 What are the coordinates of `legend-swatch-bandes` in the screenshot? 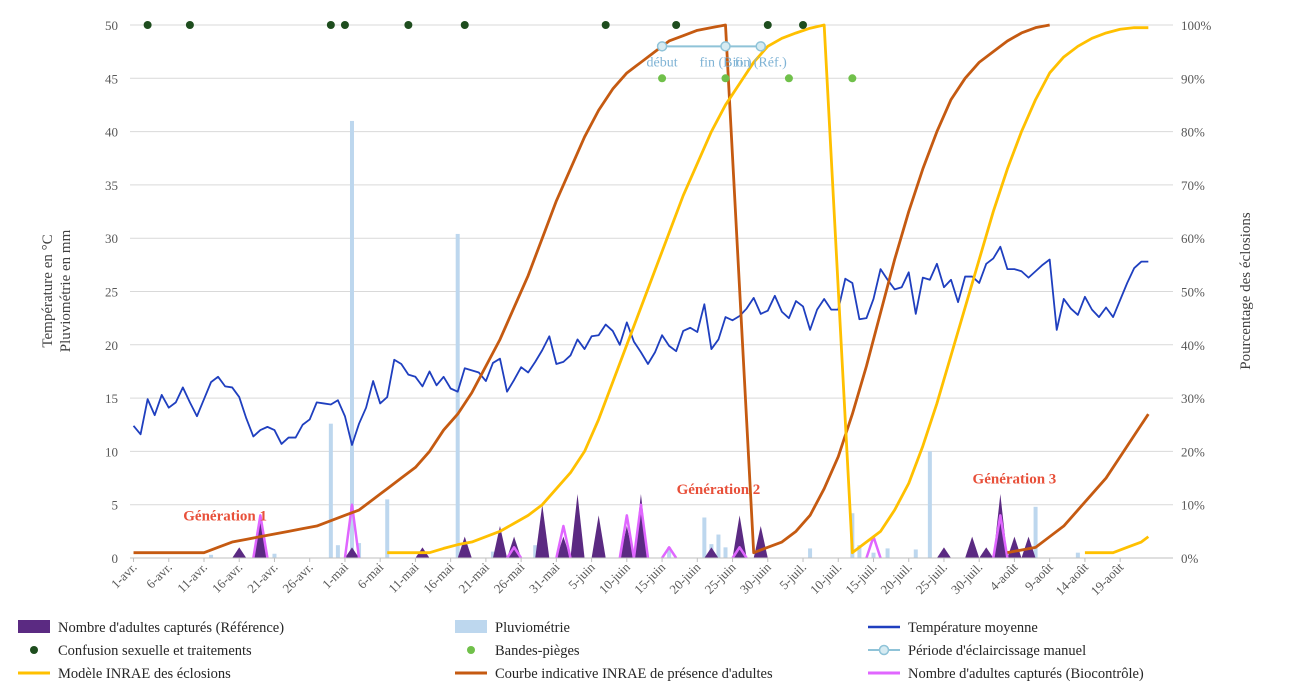 It's located at (471, 650).